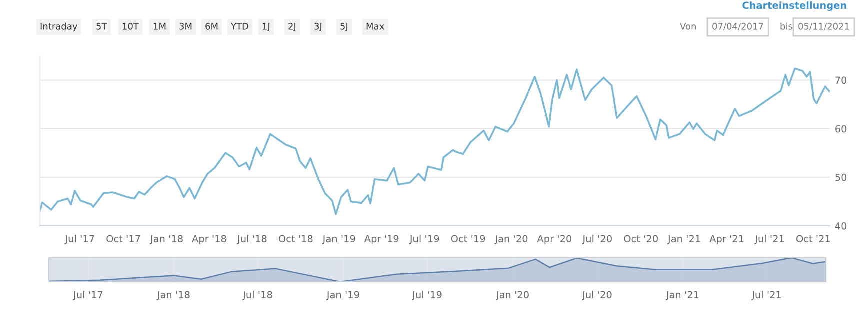 This screenshot has width=860, height=320. What do you see at coordinates (688, 26) in the screenshot?
I see `text: Von` at bounding box center [688, 26].